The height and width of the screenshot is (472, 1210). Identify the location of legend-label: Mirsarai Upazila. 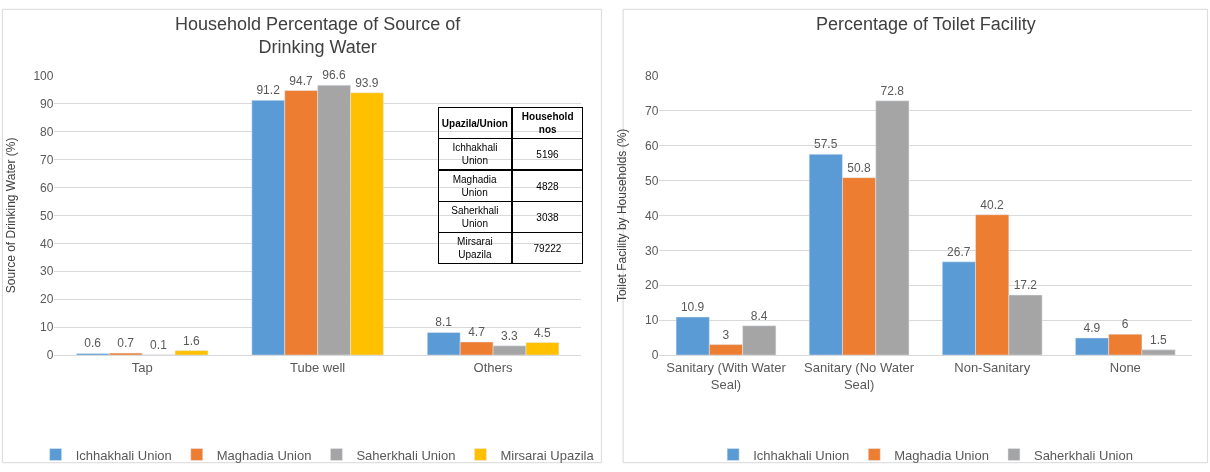
(547, 455).